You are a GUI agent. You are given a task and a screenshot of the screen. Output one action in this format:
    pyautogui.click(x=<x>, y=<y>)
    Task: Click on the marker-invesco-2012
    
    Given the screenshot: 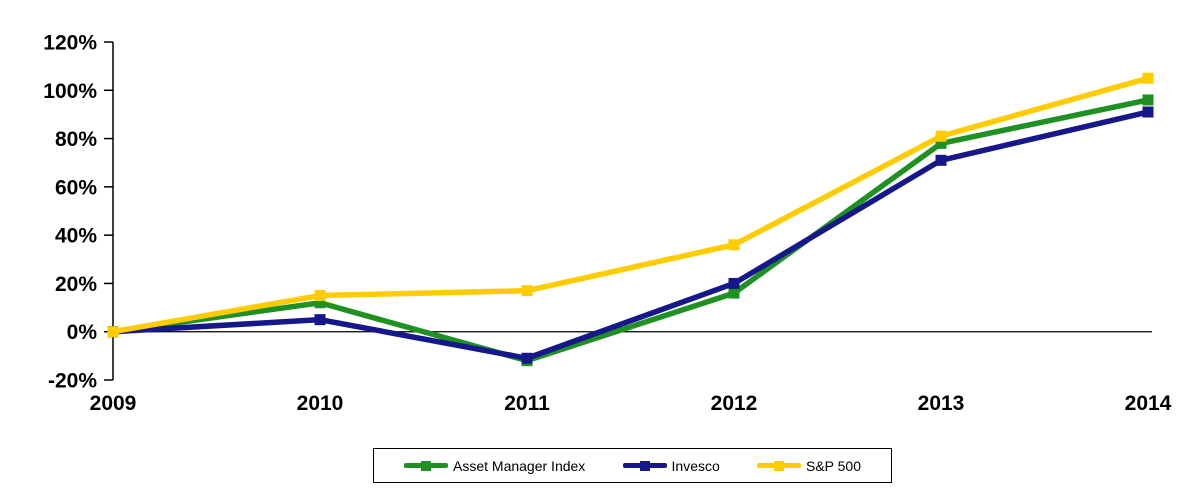 What is the action you would take?
    pyautogui.click(x=734, y=283)
    